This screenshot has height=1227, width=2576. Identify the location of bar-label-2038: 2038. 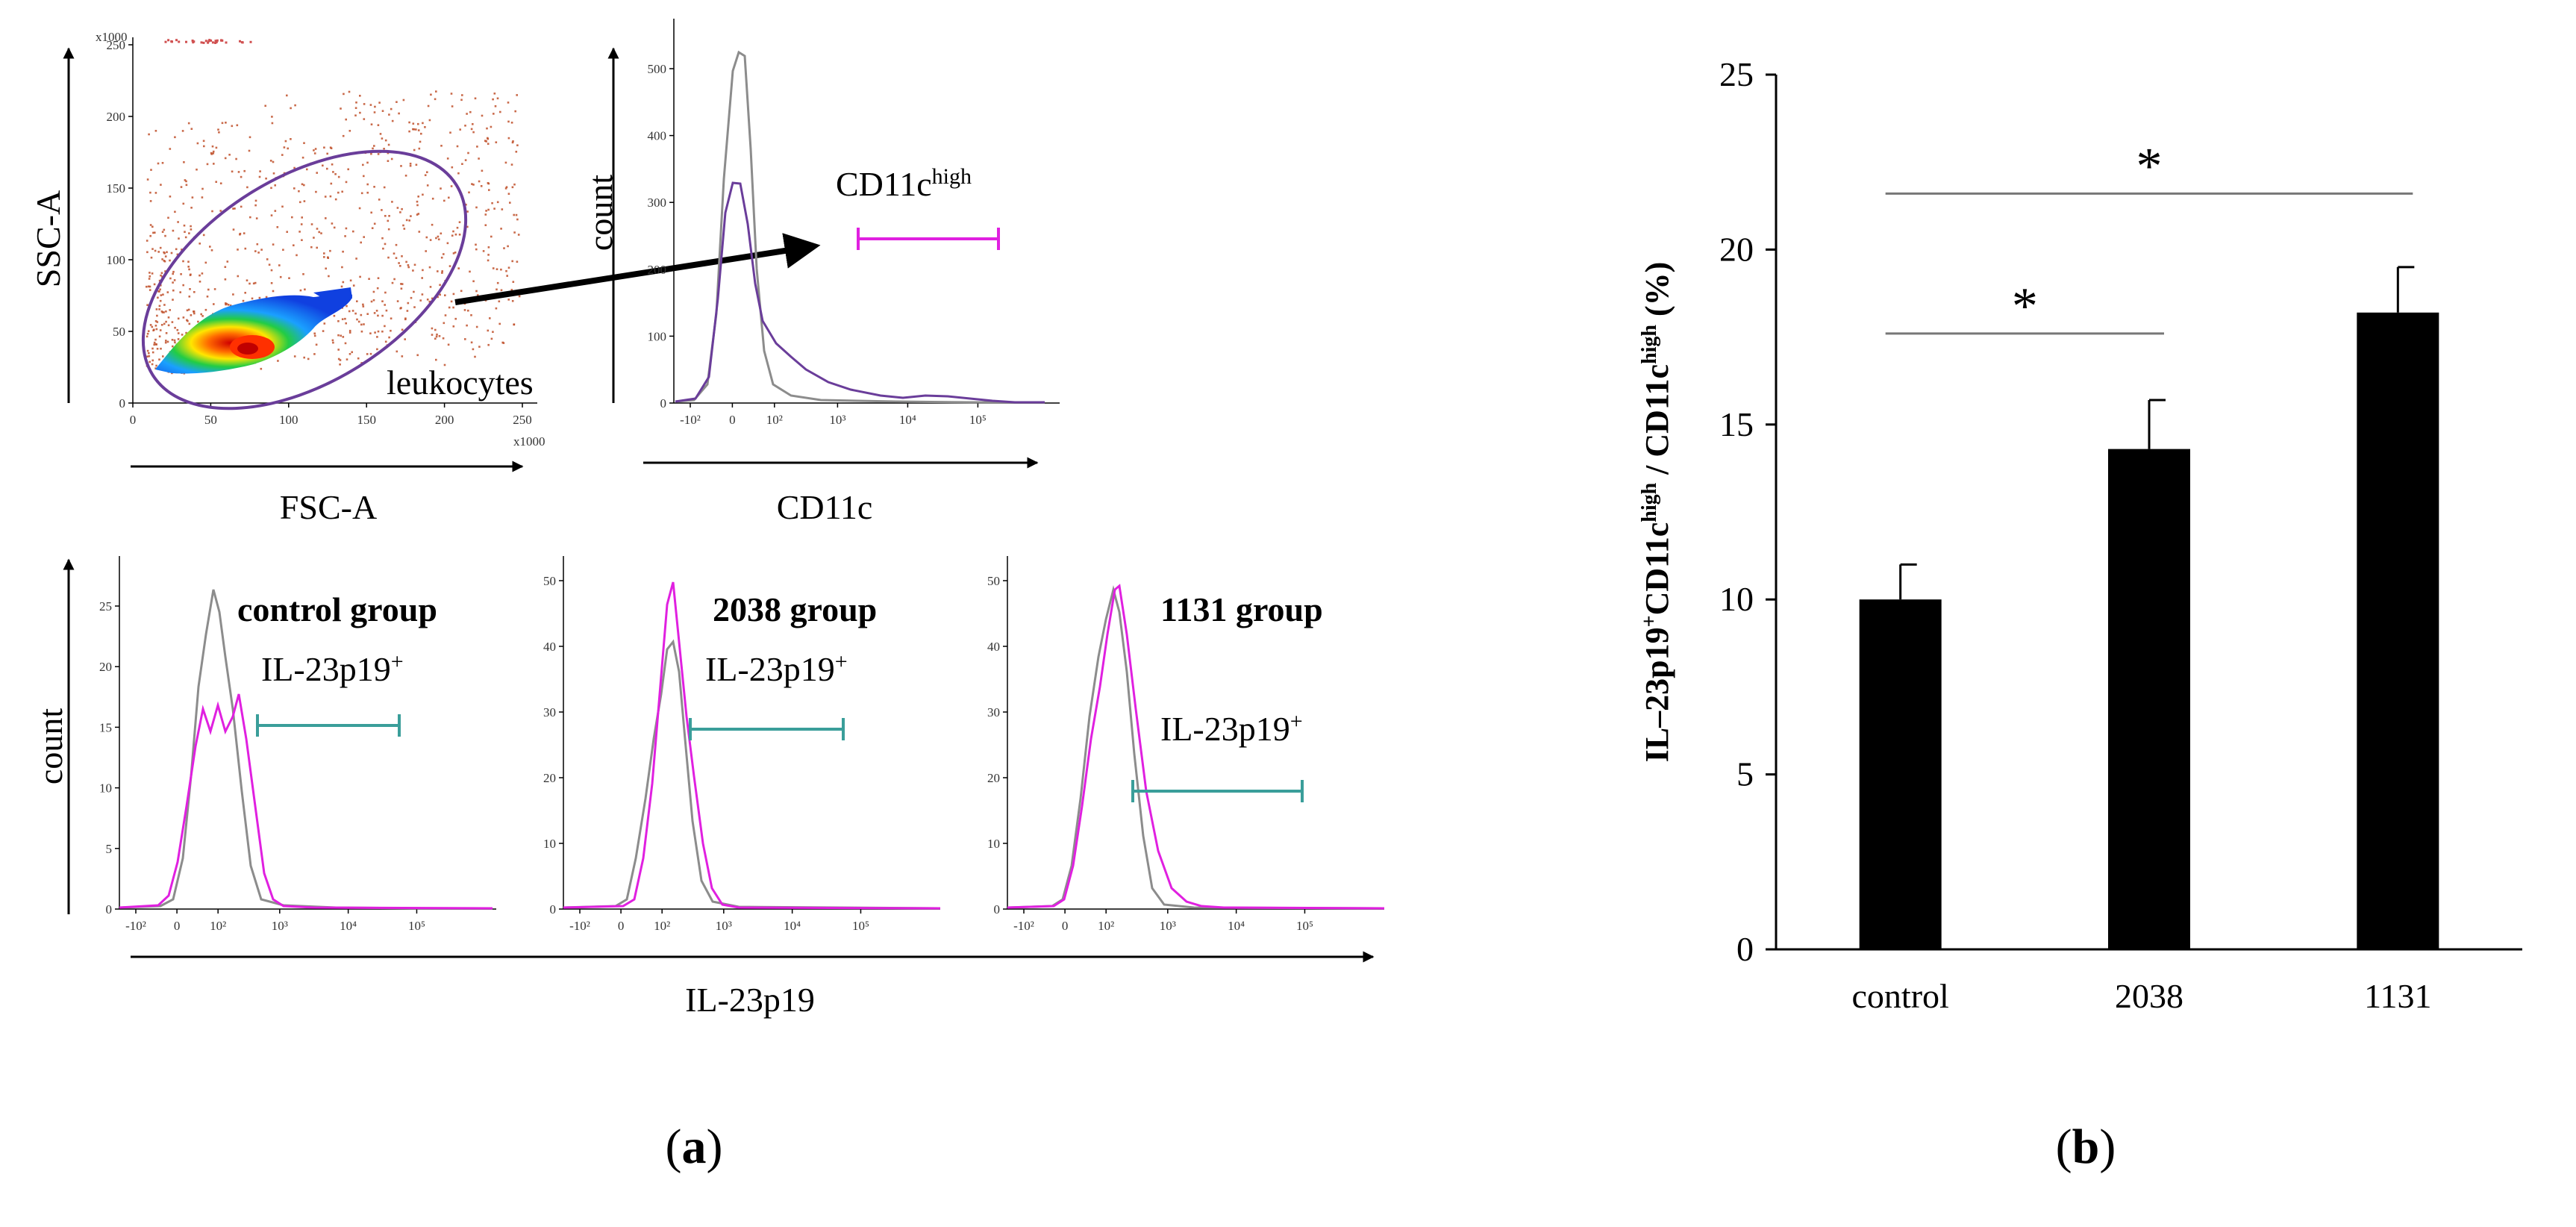
(2149, 996).